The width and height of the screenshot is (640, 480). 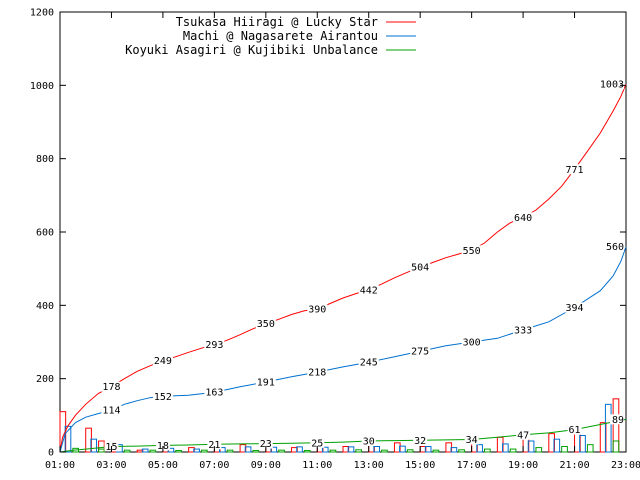 What do you see at coordinates (523, 218) in the screenshot?
I see `data-label-series-1: 640` at bounding box center [523, 218].